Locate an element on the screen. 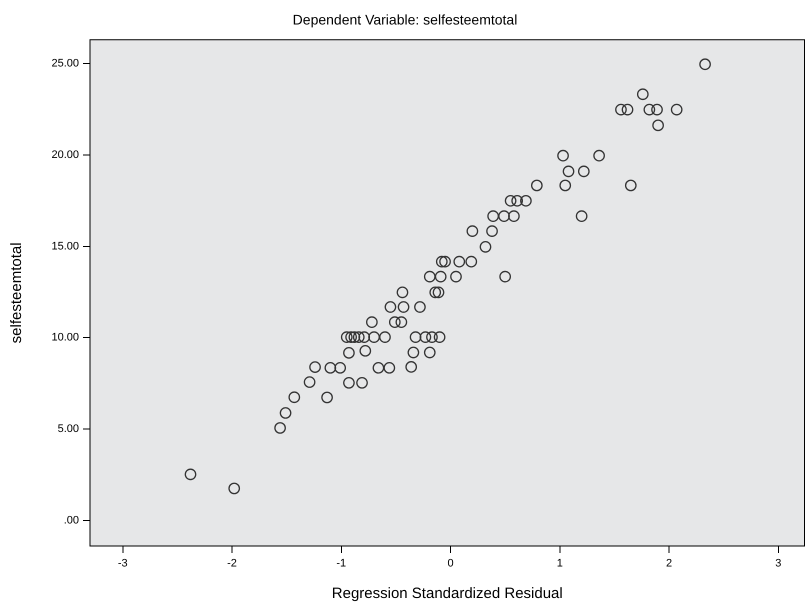 This screenshot has height=607, width=811. chart-title: Dependent Variable: selfesteemtotal is located at coordinates (405, 19).